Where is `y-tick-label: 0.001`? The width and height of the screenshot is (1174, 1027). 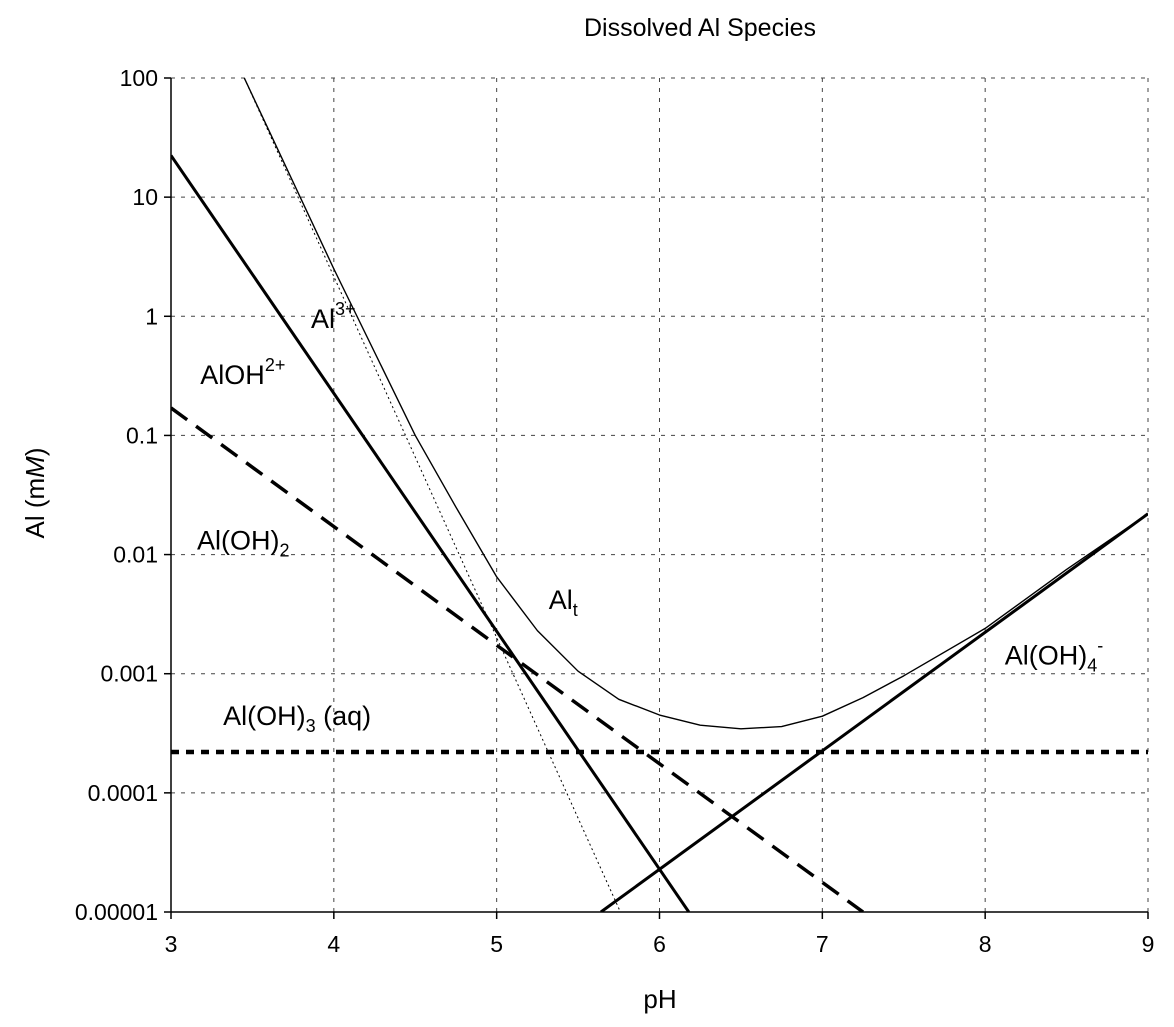
y-tick-label: 0.001 is located at coordinates (129, 674).